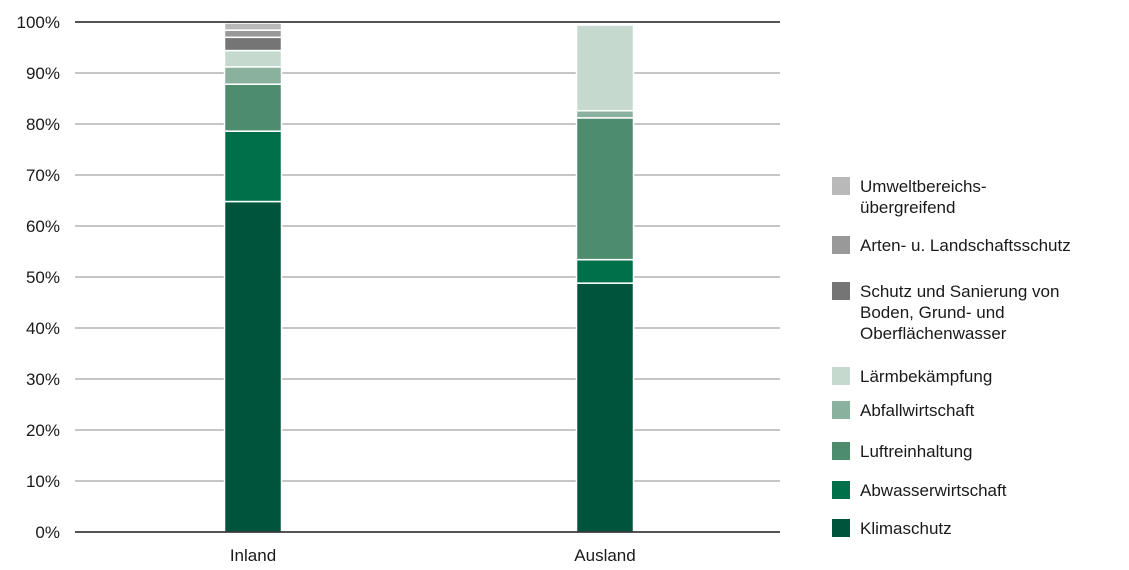  I want to click on y-tick-label: 100%, so click(38, 22).